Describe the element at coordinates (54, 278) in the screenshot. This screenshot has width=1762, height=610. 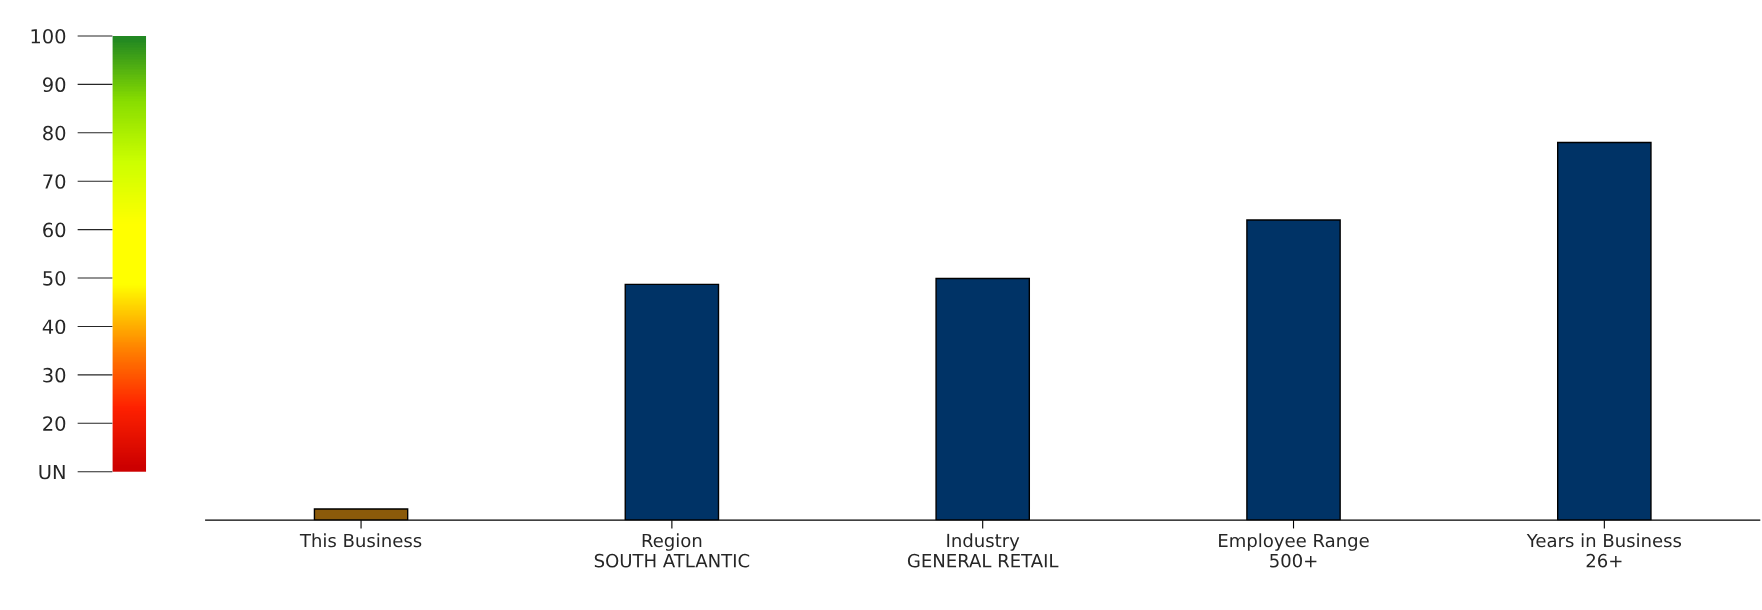
I see `y-tick-label: 50` at that location.